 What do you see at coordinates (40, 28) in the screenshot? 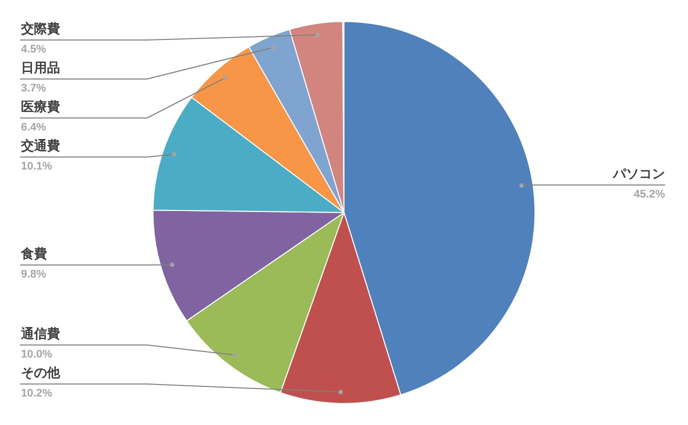
I see `slice-label: 交際費` at bounding box center [40, 28].